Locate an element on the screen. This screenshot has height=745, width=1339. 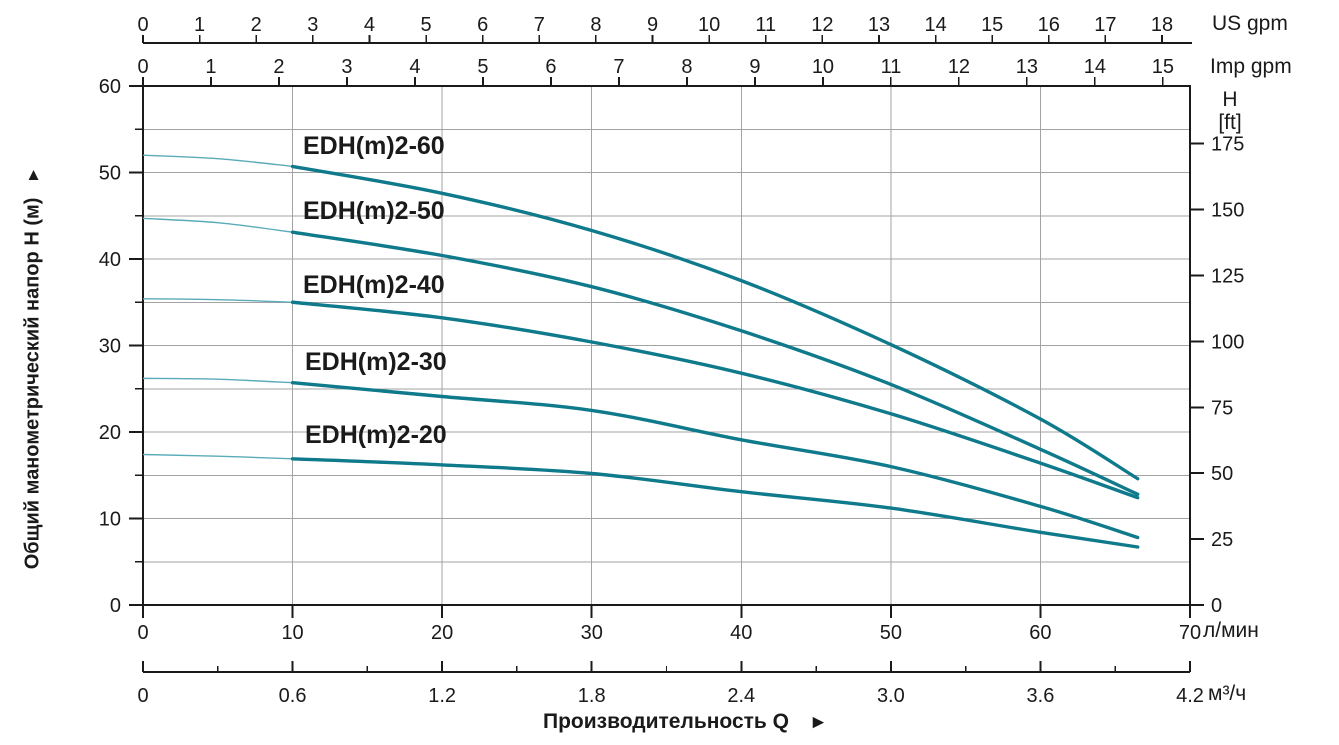
x-axis-us-gpm: 0 1 2 3 4 5 6 7 8 9 10 11 12 13 14 15 16 17 18 is located at coordinates (664, 29).